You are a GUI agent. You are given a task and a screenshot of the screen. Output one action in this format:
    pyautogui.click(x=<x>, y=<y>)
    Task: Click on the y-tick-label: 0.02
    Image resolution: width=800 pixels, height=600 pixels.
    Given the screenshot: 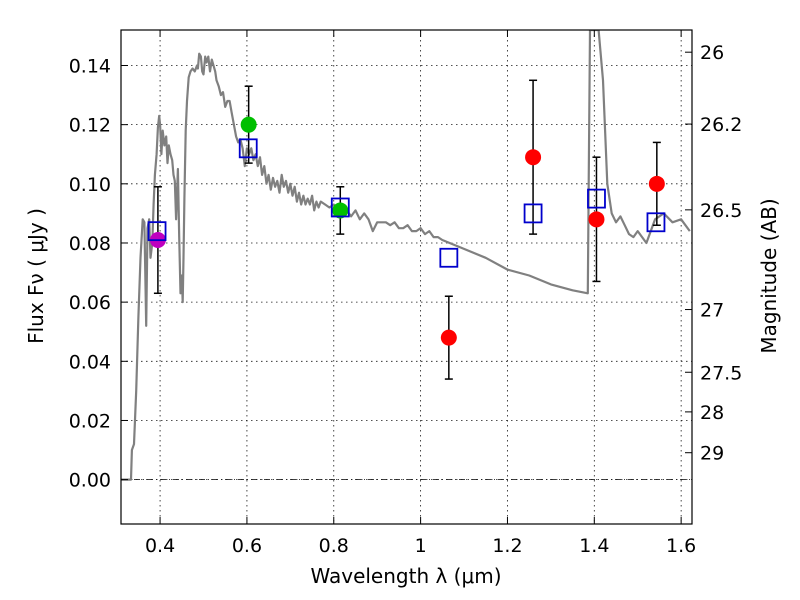 What is the action you would take?
    pyautogui.click(x=90, y=421)
    